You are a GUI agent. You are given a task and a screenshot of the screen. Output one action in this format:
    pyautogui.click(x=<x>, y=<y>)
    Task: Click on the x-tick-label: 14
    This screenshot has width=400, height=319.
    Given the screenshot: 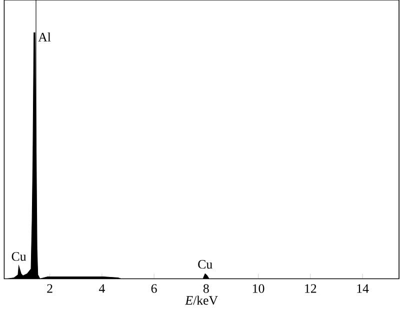 What is the action you would take?
    pyautogui.click(x=363, y=288)
    